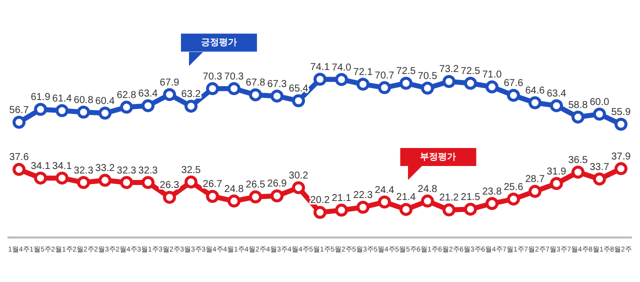 This screenshot has height=282, width=640. Describe the element at coordinates (126, 95) in the screenshot. I see `data-label: 62.8` at that location.